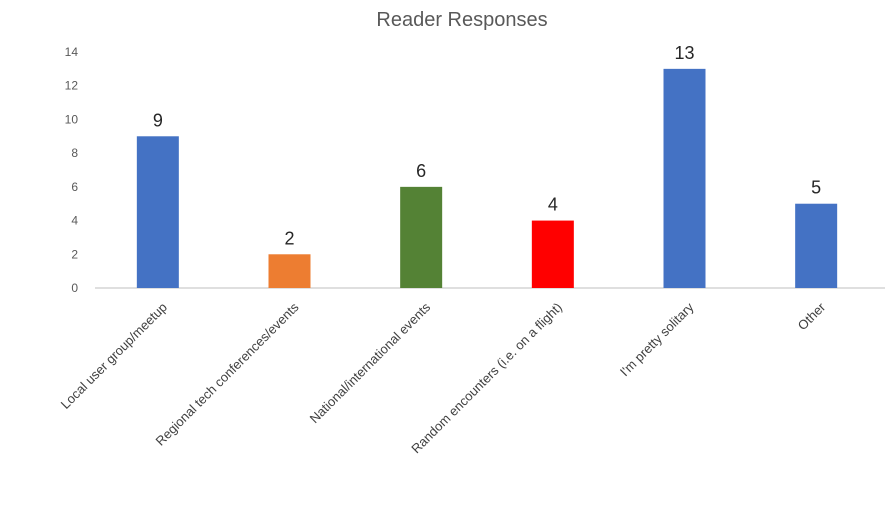 This screenshot has height=525, width=890. Describe the element at coordinates (684, 53) in the screenshot. I see `data-label: 13` at that location.